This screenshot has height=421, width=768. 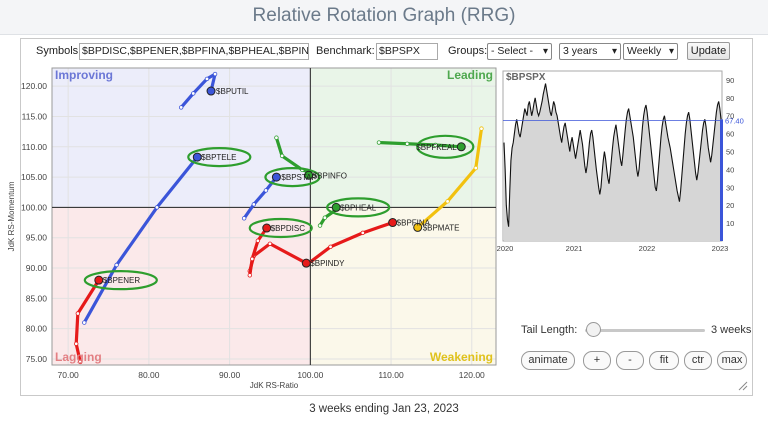 What do you see at coordinates (34, 86) in the screenshot?
I see `y-tick-label: 120.00` at bounding box center [34, 86].